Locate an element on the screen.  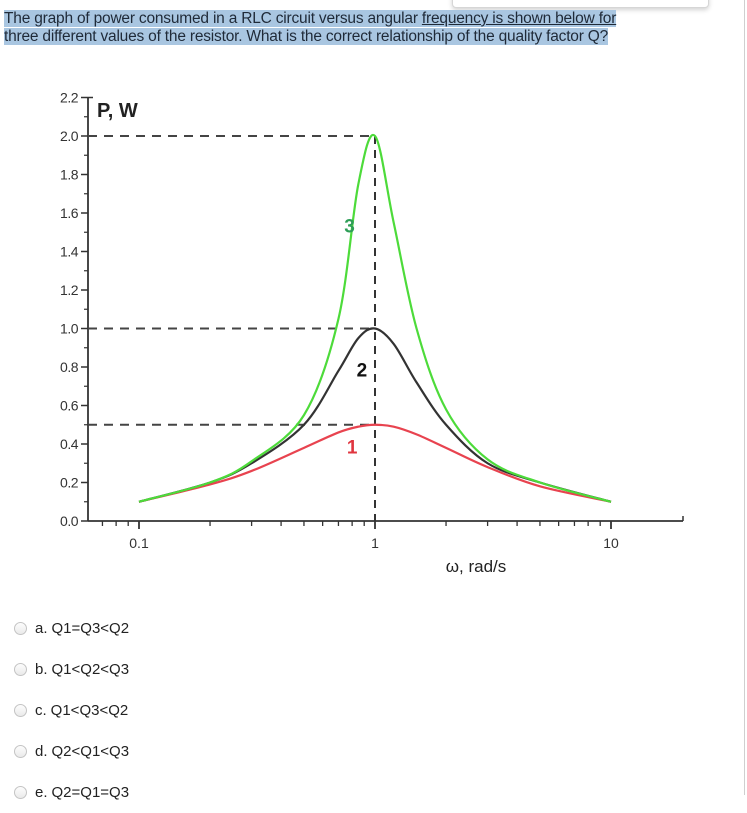
y-tick-label: 1.4 is located at coordinates (69, 252).